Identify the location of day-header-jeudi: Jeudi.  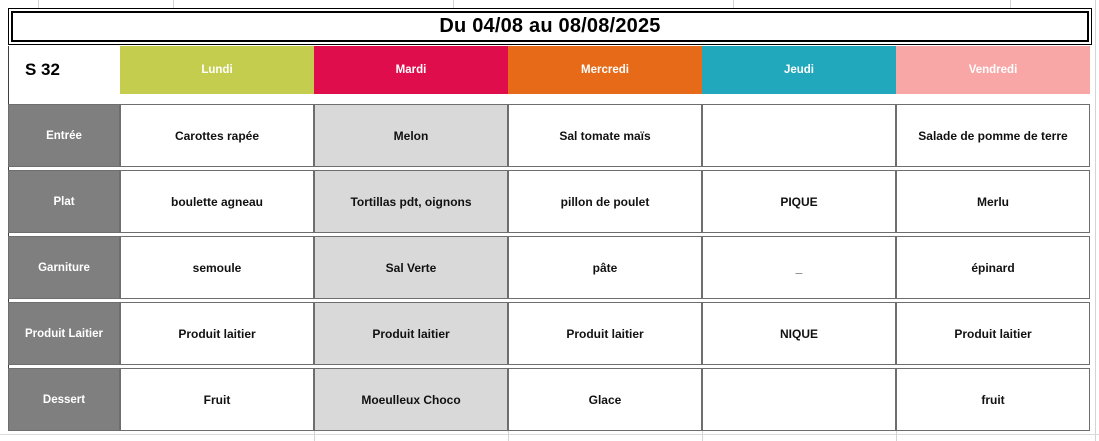
(799, 70).